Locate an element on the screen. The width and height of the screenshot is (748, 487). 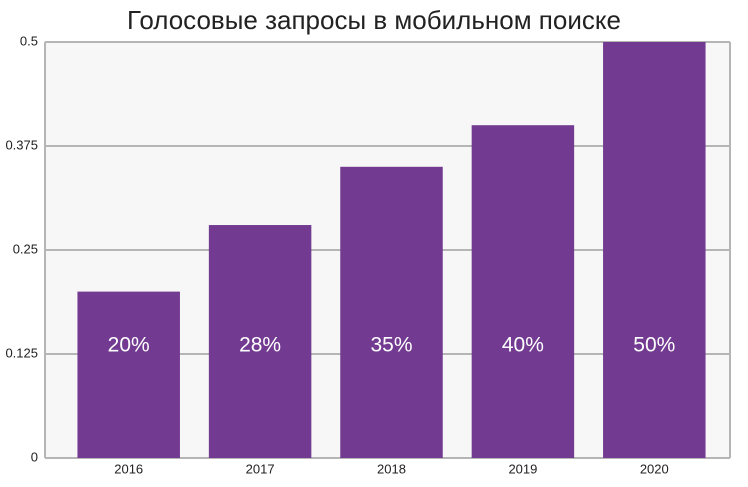
y-tick-label: 0.5 is located at coordinates (29, 40).